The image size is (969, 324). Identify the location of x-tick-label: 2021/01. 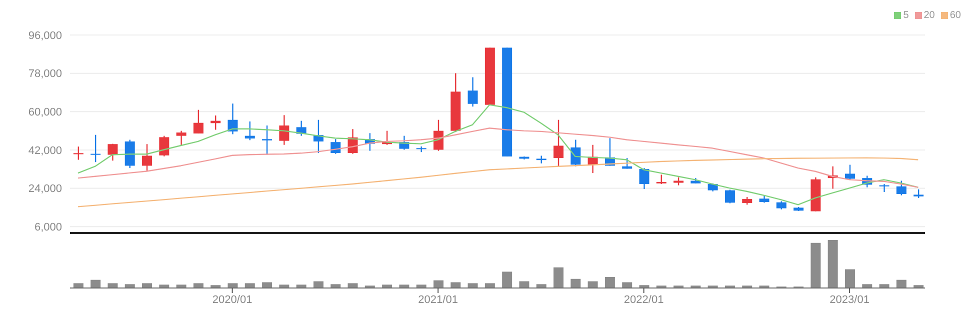
(438, 300).